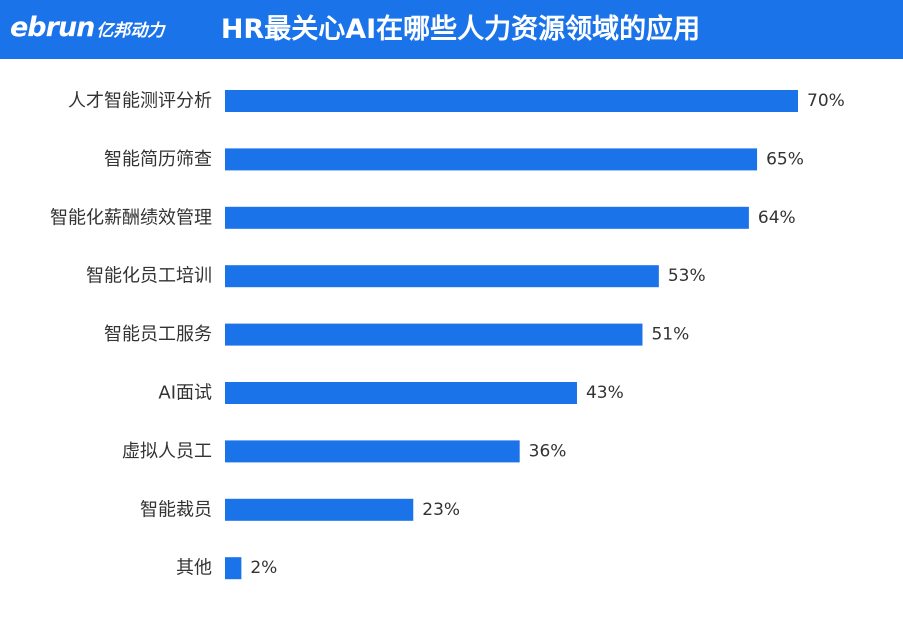  Describe the element at coordinates (194, 568) in the screenshot. I see `category-label-8: 其他` at that location.